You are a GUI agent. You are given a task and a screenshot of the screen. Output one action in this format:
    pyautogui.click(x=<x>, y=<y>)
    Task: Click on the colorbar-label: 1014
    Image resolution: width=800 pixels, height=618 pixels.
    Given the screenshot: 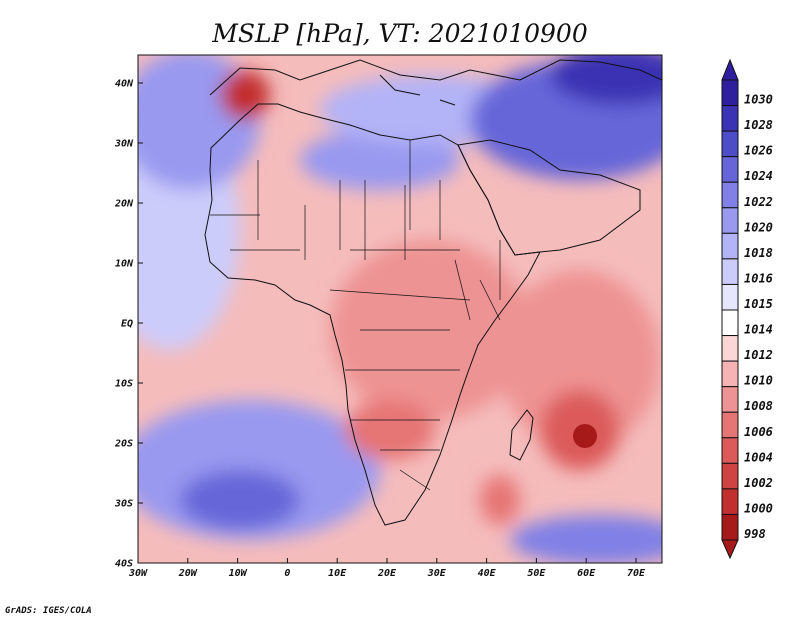 What is the action you would take?
    pyautogui.click(x=758, y=330)
    